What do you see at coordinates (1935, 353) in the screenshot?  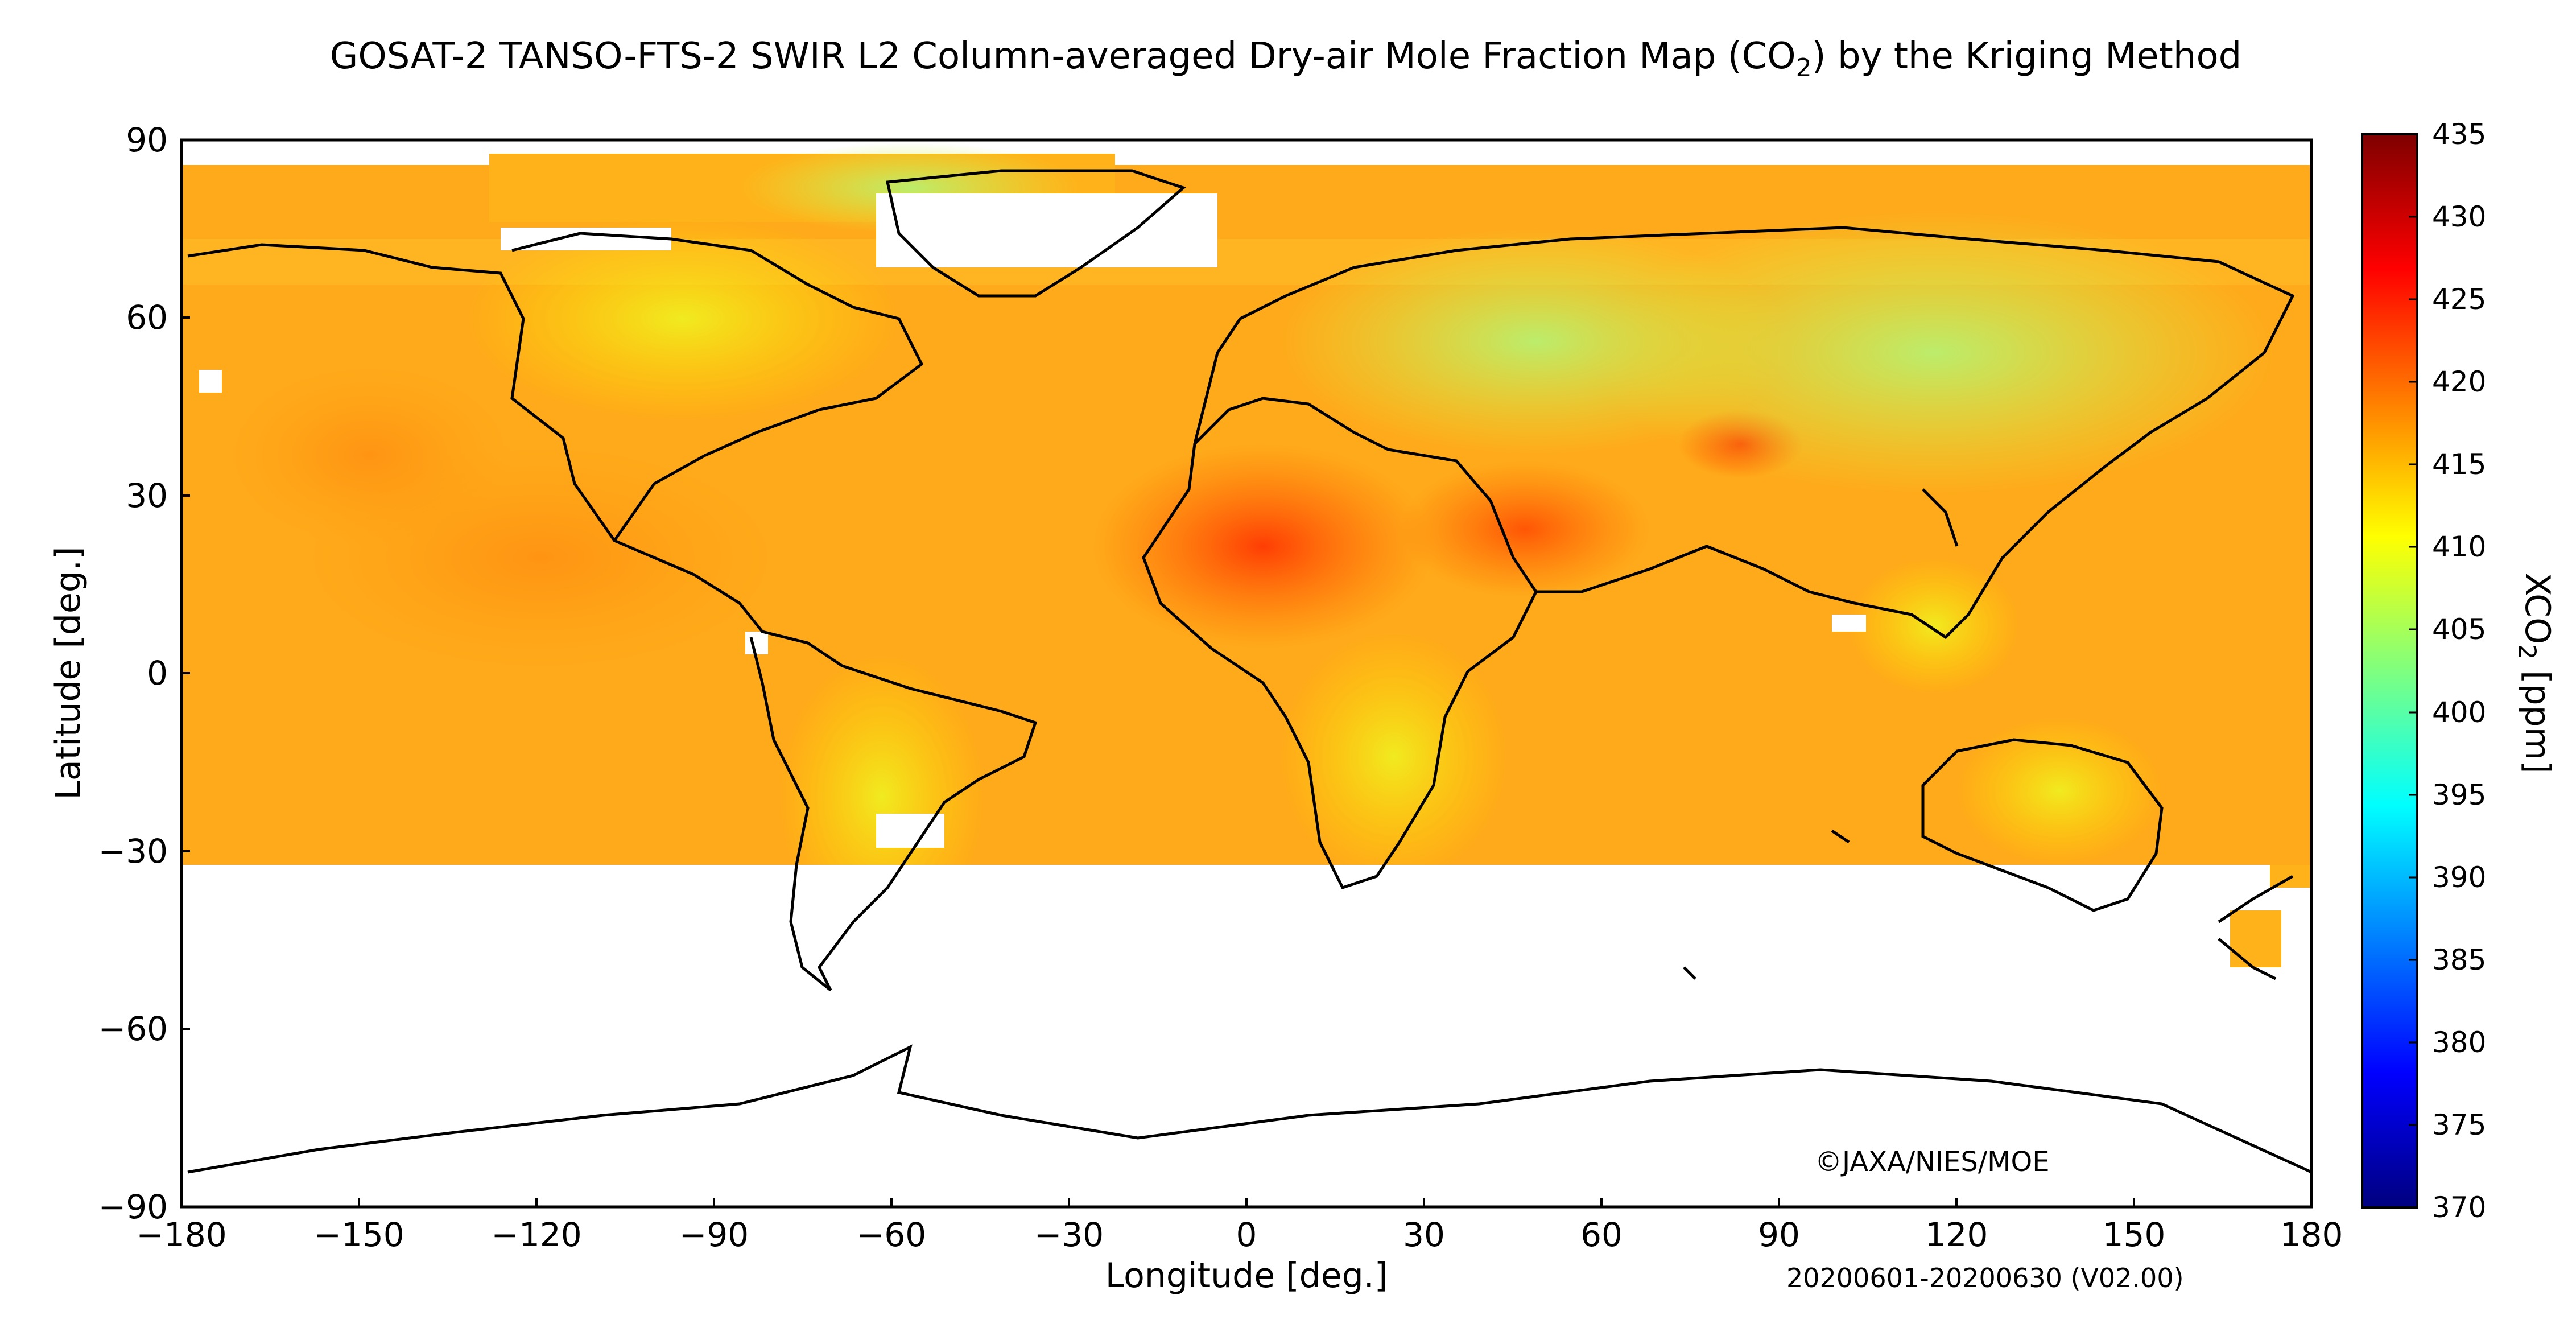 I see `low-xco2-siberia` at bounding box center [1935, 353].